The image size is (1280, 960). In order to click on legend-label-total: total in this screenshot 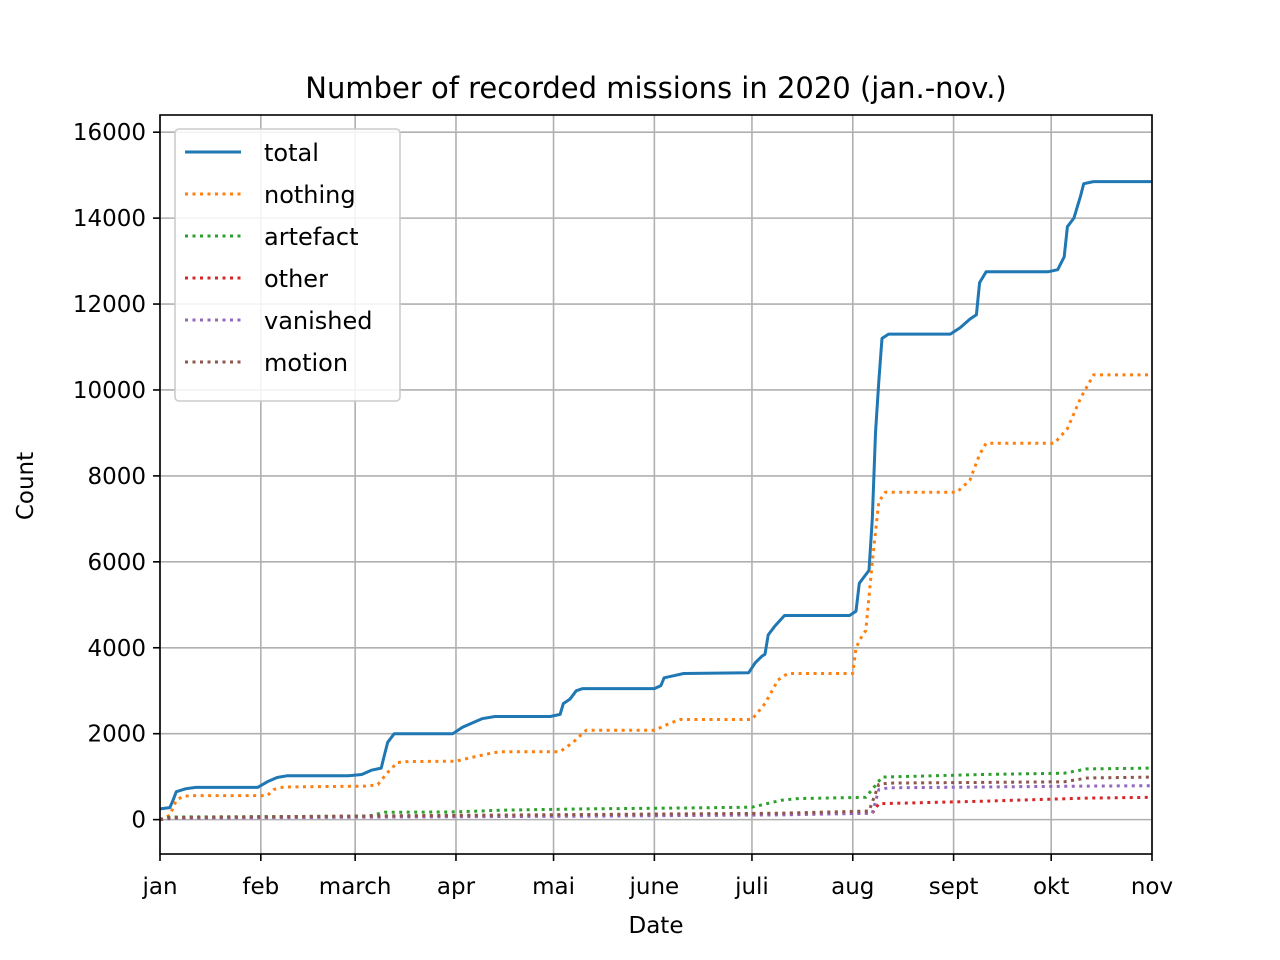, I will do `click(291, 153)`.